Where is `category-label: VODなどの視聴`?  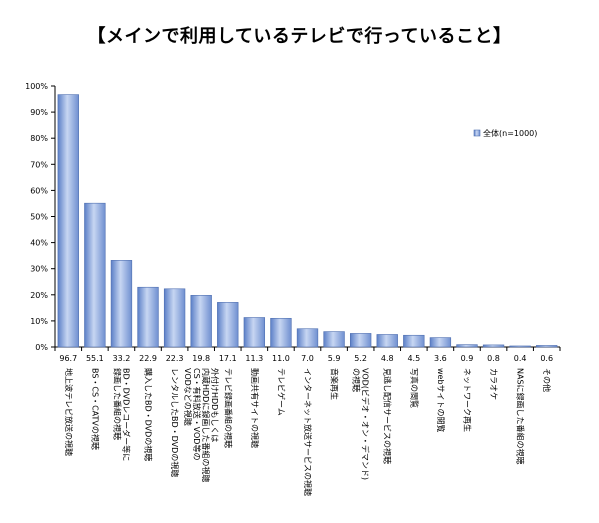
category-label: VODなどの視聴 is located at coordinates (188, 397).